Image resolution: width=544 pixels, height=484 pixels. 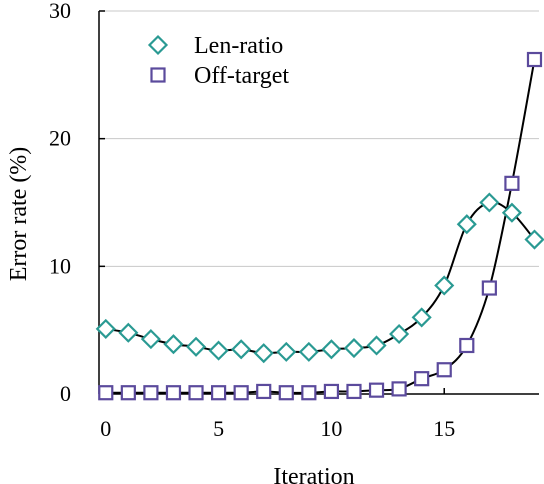 I want to click on x-axis-label: Iteration, so click(x=313, y=474).